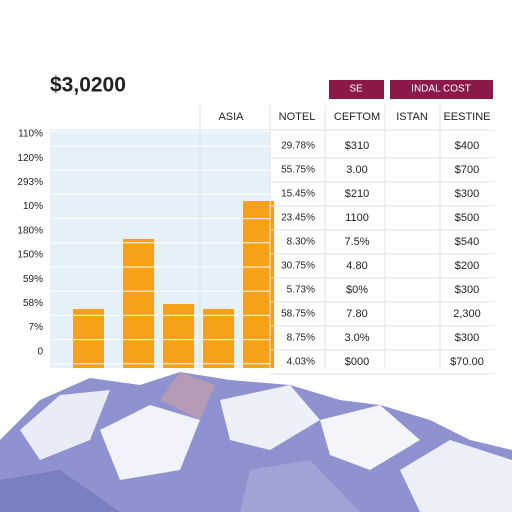 Image resolution: width=512 pixels, height=512 pixels. Describe the element at coordinates (357, 218) in the screenshot. I see `table-cell: 1100` at that location.